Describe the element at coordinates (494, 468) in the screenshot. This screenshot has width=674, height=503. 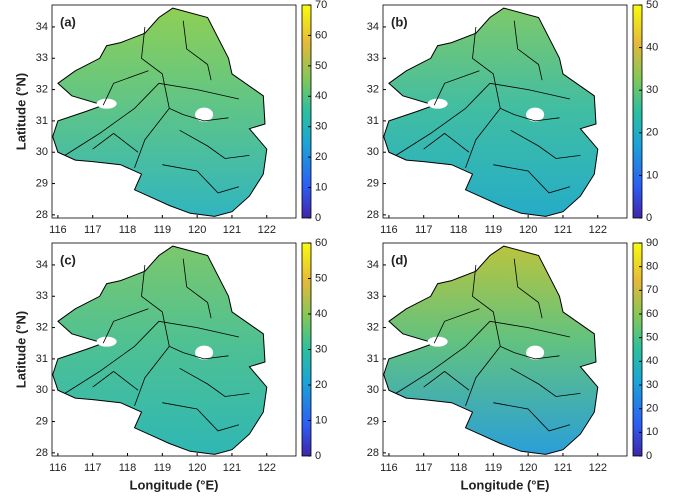
I see `x-tick-label: 119` at that location.